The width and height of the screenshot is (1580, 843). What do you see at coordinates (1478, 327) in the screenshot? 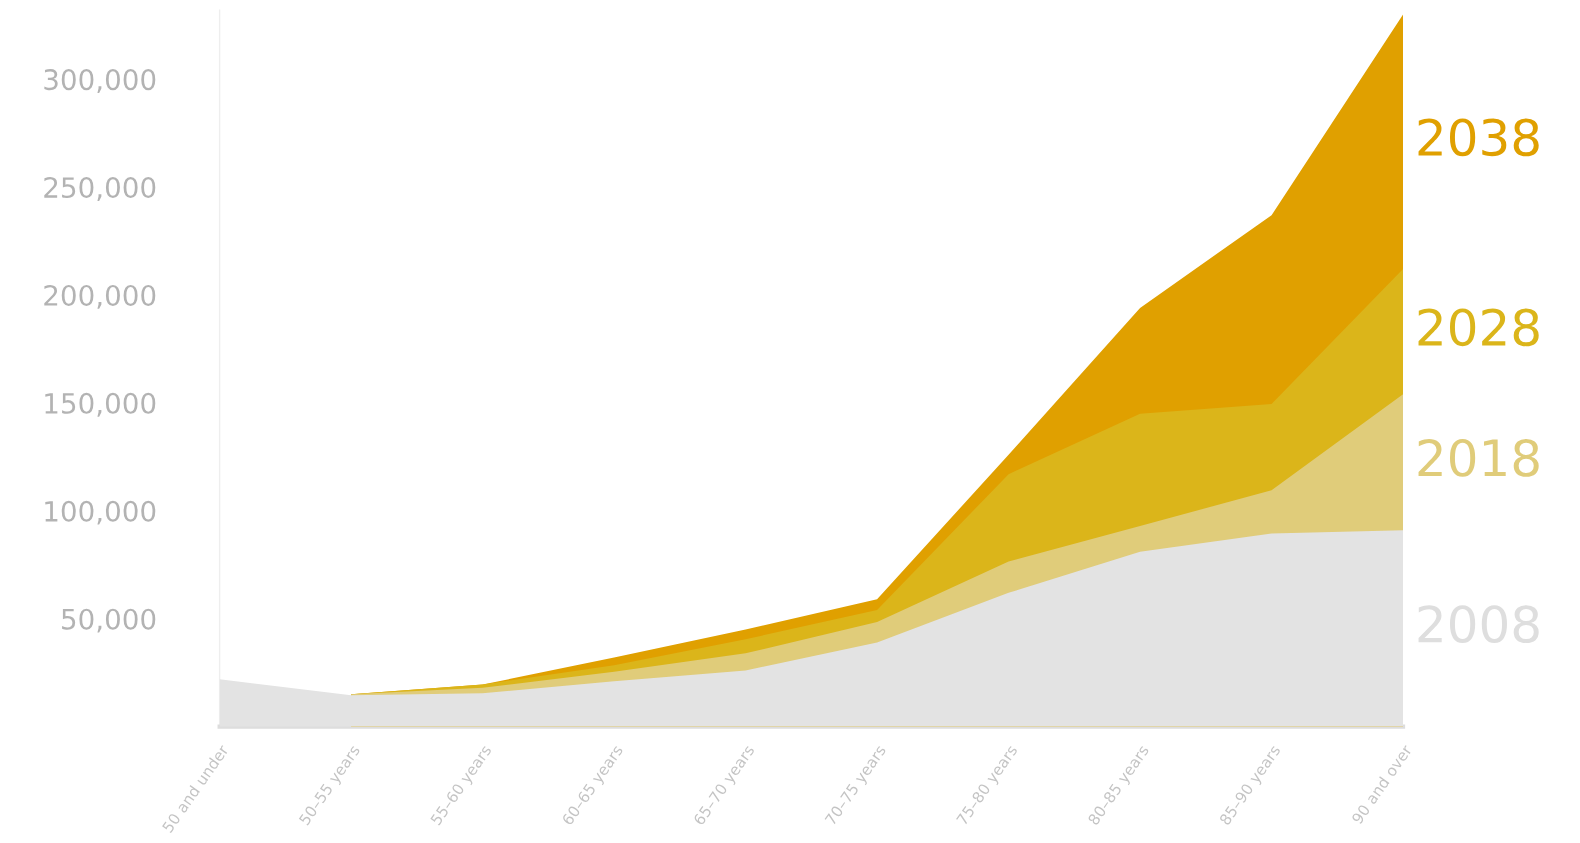
I see `series-label: 2028` at bounding box center [1478, 327].